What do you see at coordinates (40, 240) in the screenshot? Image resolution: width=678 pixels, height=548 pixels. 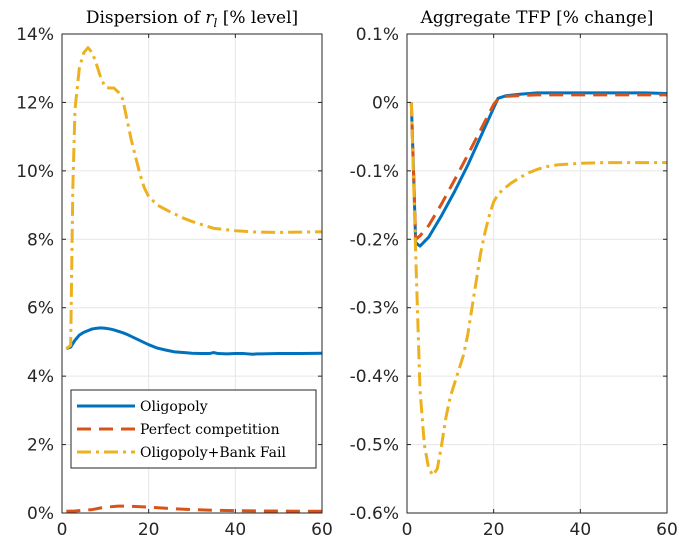 I see `y-tick-label: 8%` at bounding box center [40, 240].